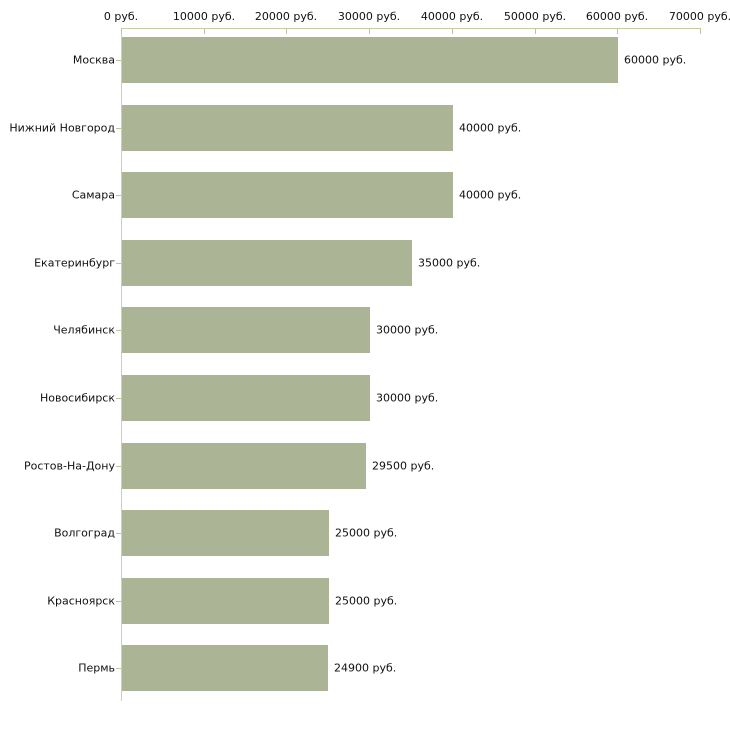 This screenshot has height=730, width=730. I want to click on category-label: Новосибирск, so click(77, 398).